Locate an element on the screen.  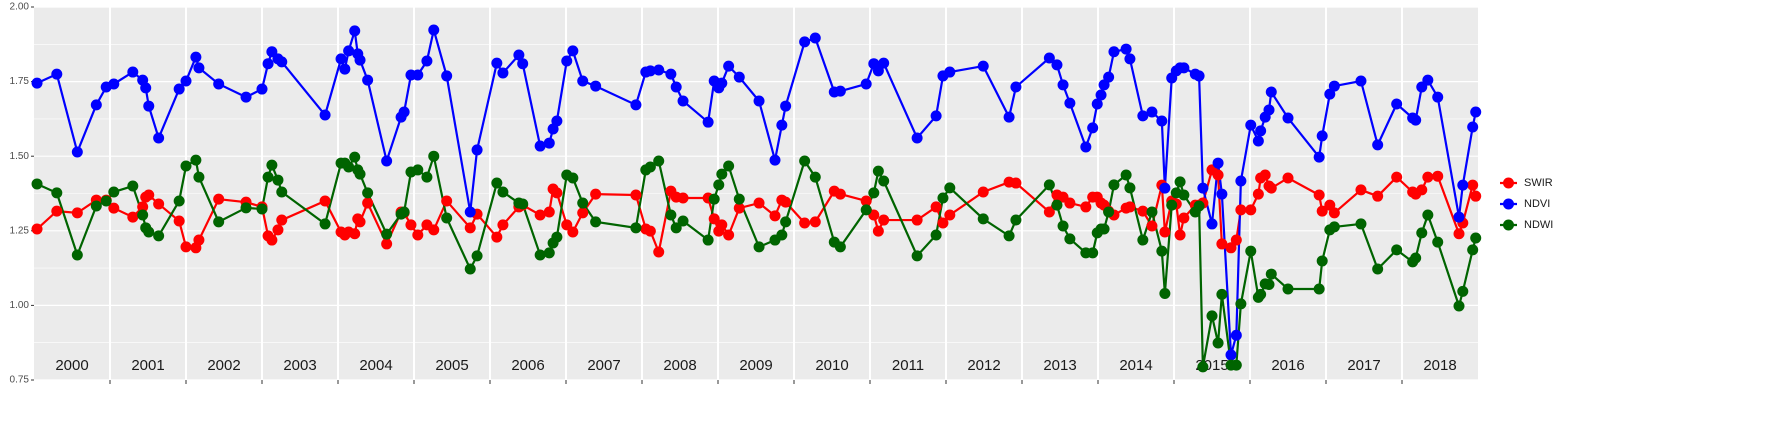
legend-key is located at coordinates (1508, 183).